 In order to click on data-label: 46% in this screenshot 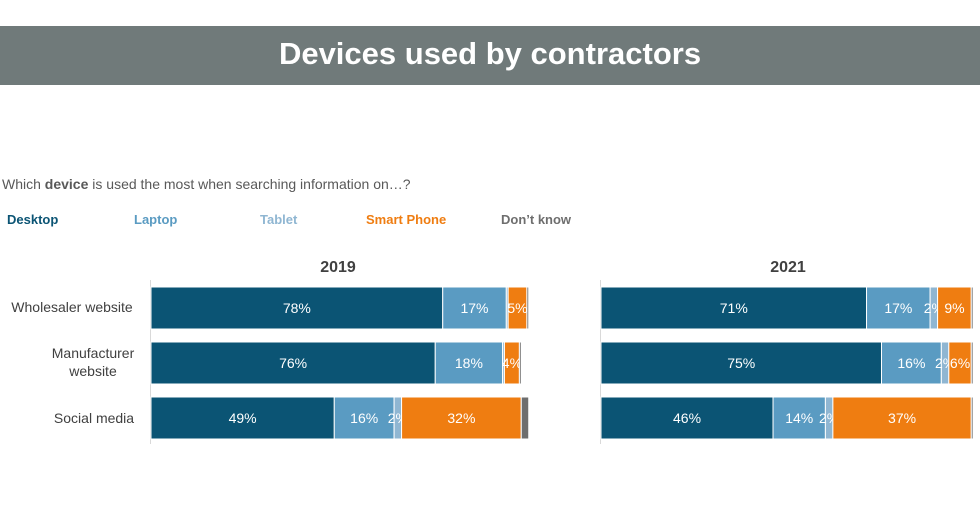, I will do `click(687, 418)`.